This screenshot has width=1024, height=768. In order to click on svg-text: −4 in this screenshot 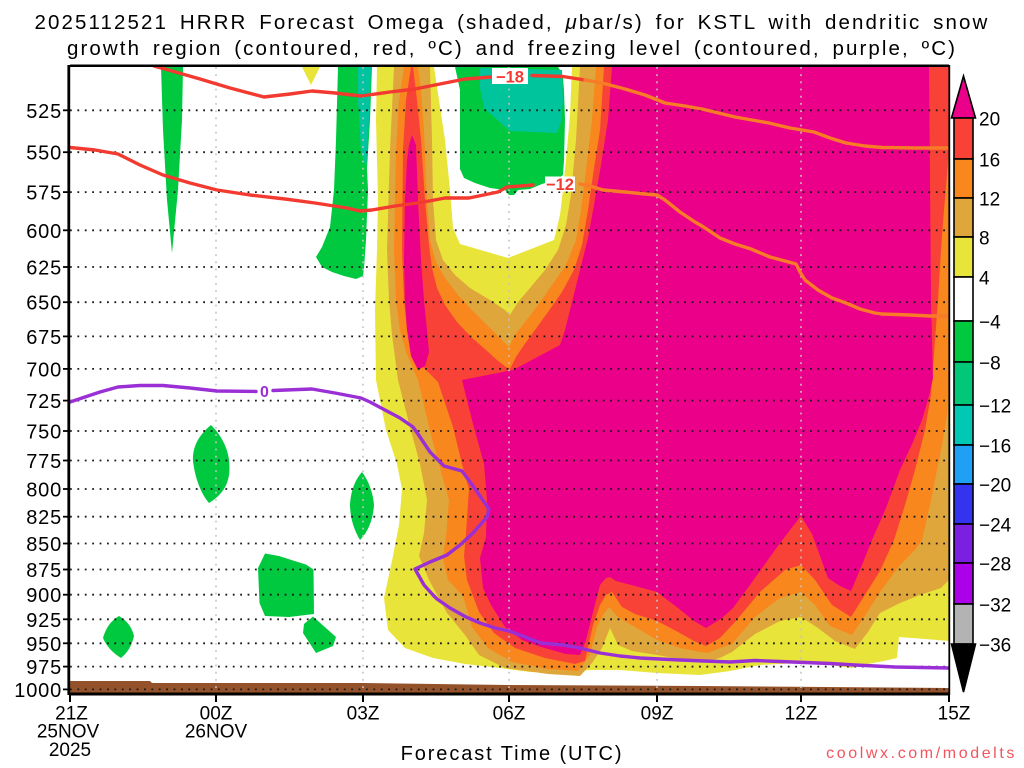, I will do `click(990, 323)`.